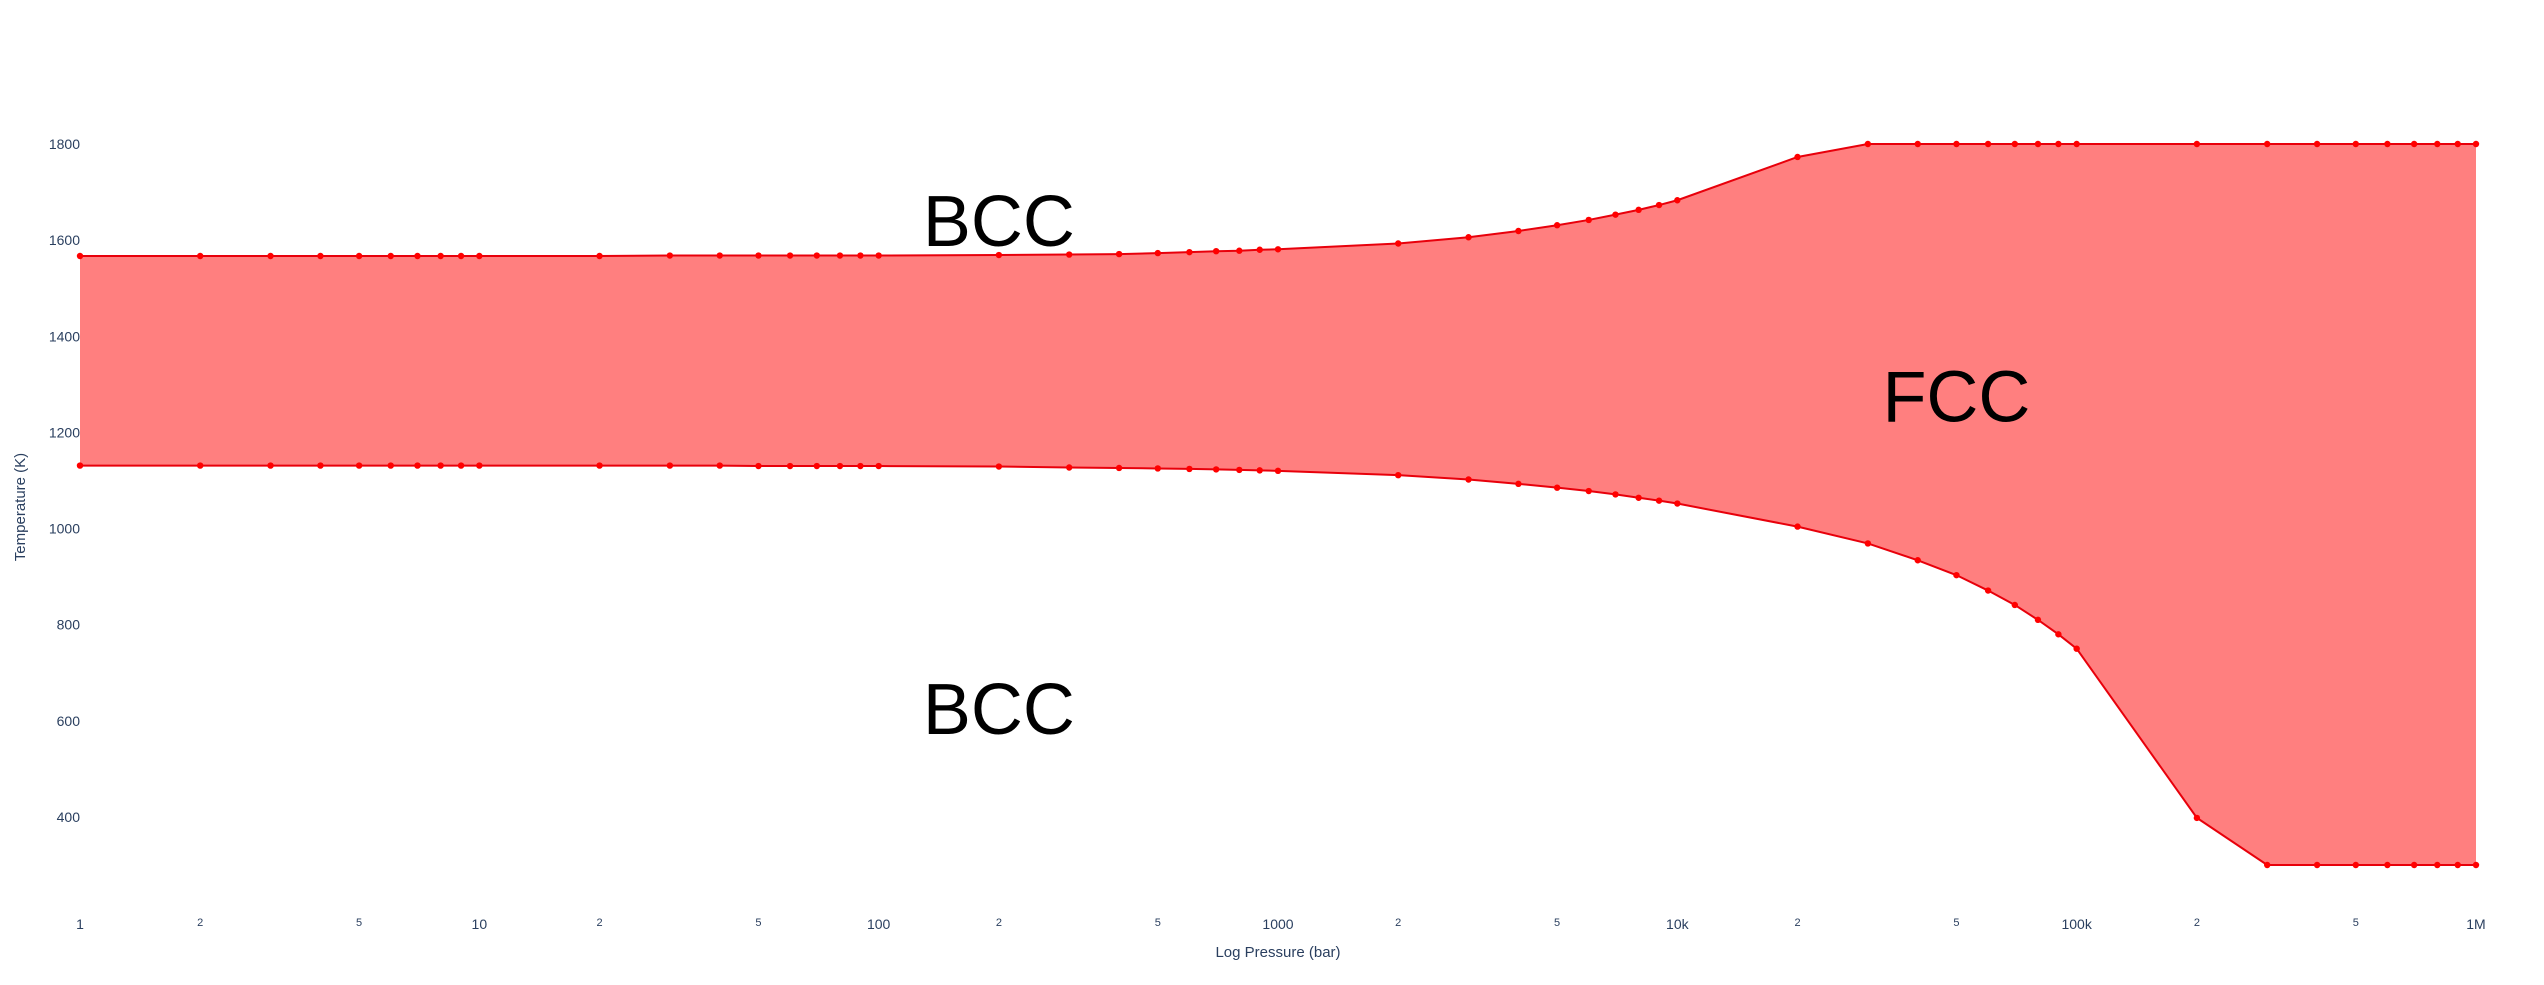 This screenshot has height=985, width=2544. I want to click on x-axis-ticks: 1 2 5 10 2 5 100 2 5 1000 2 5 10k 2 5 100k 2 5 1M, so click(1281, 924).